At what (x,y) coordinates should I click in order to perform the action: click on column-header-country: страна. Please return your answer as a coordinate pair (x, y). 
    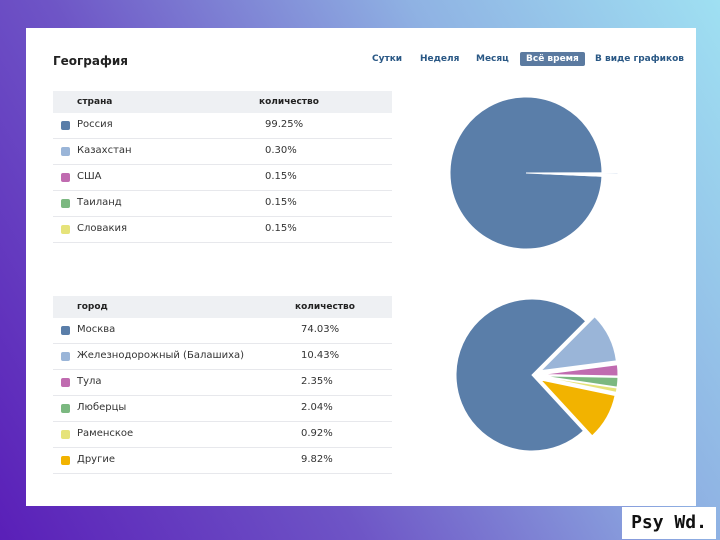
    Looking at the image, I should click on (95, 102).